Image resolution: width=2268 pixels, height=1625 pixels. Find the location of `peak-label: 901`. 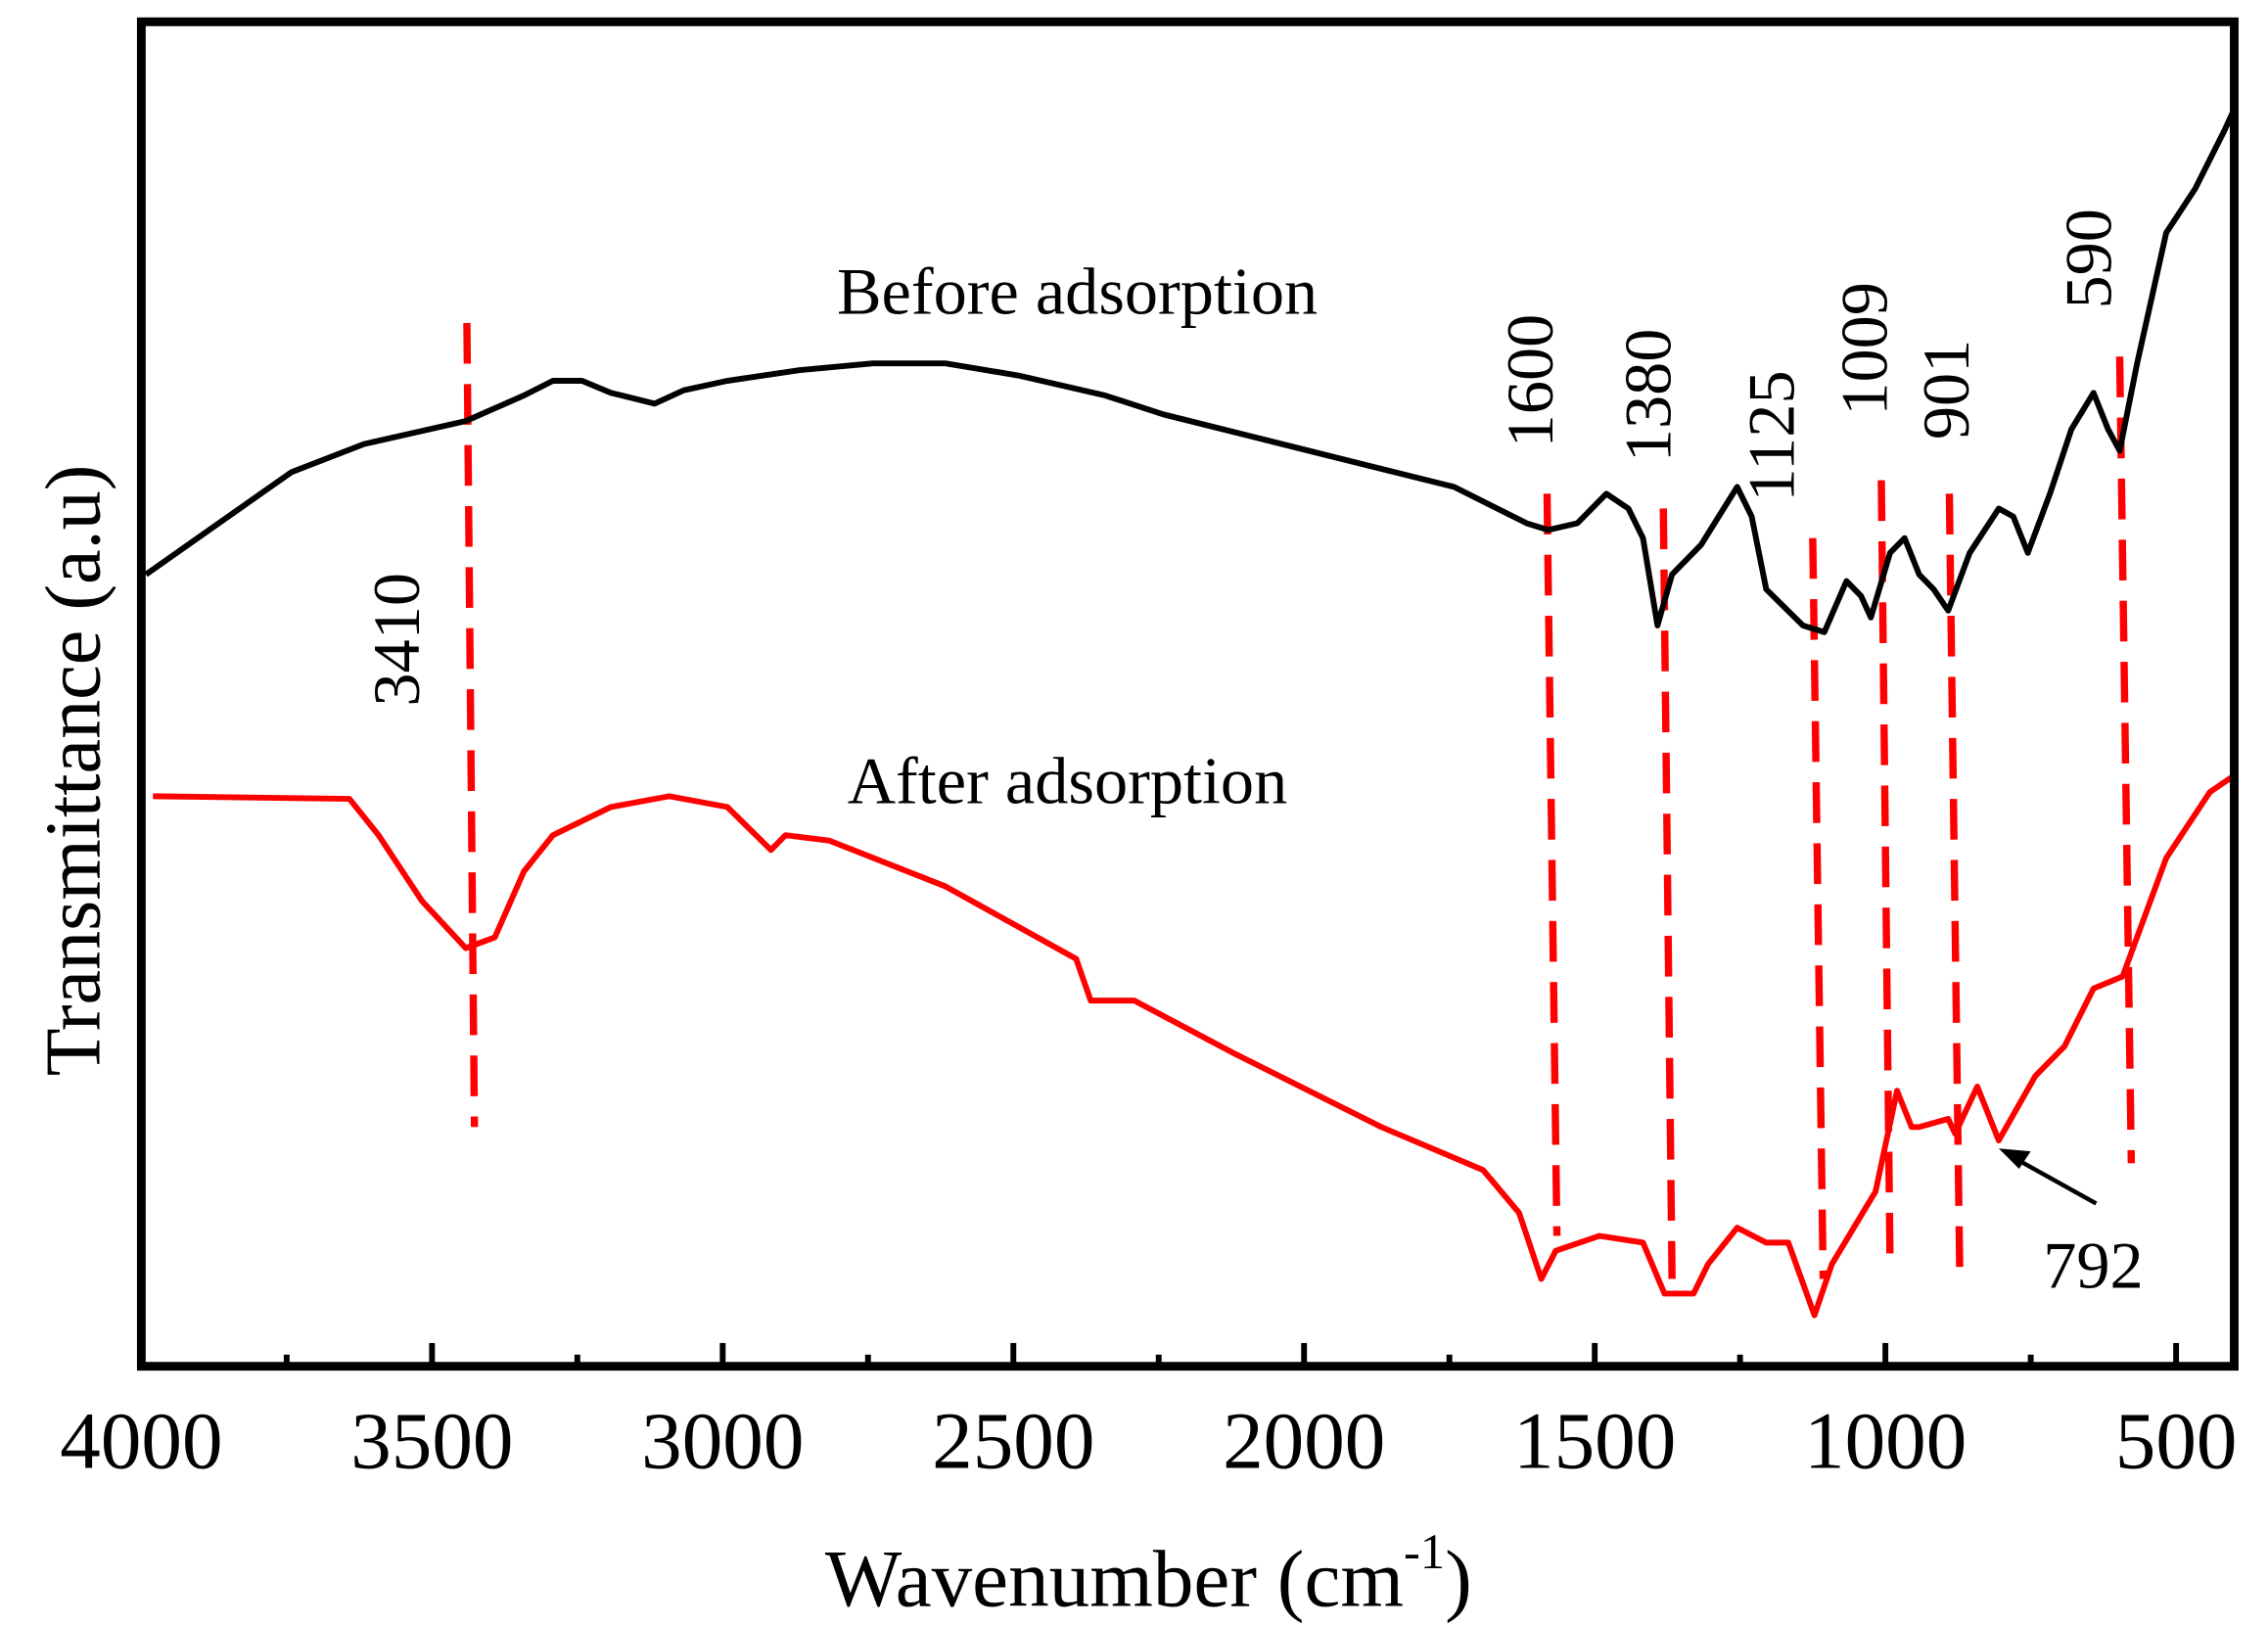

peak-label: 901 is located at coordinates (1946, 390).